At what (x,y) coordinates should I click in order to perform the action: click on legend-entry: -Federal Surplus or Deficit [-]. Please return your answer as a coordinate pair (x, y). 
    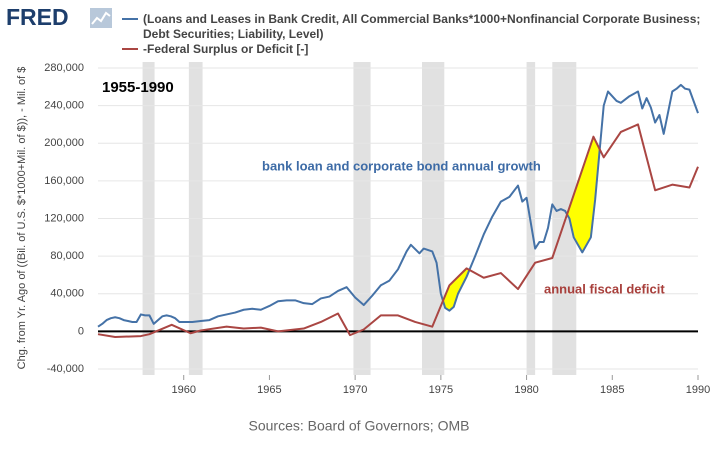
    Looking at the image, I should click on (226, 49).